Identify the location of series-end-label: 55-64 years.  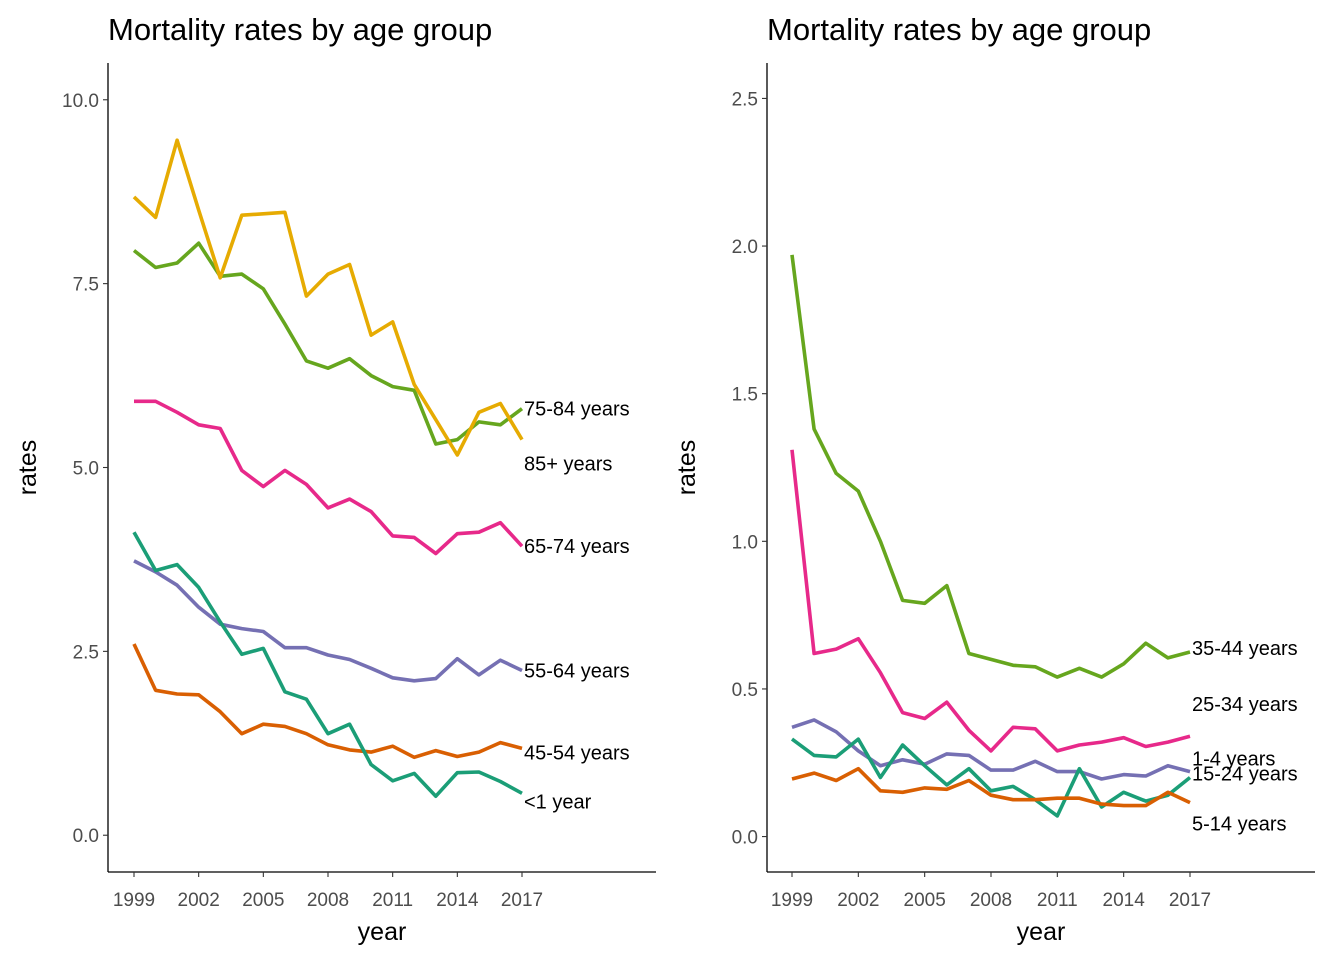
(577, 671).